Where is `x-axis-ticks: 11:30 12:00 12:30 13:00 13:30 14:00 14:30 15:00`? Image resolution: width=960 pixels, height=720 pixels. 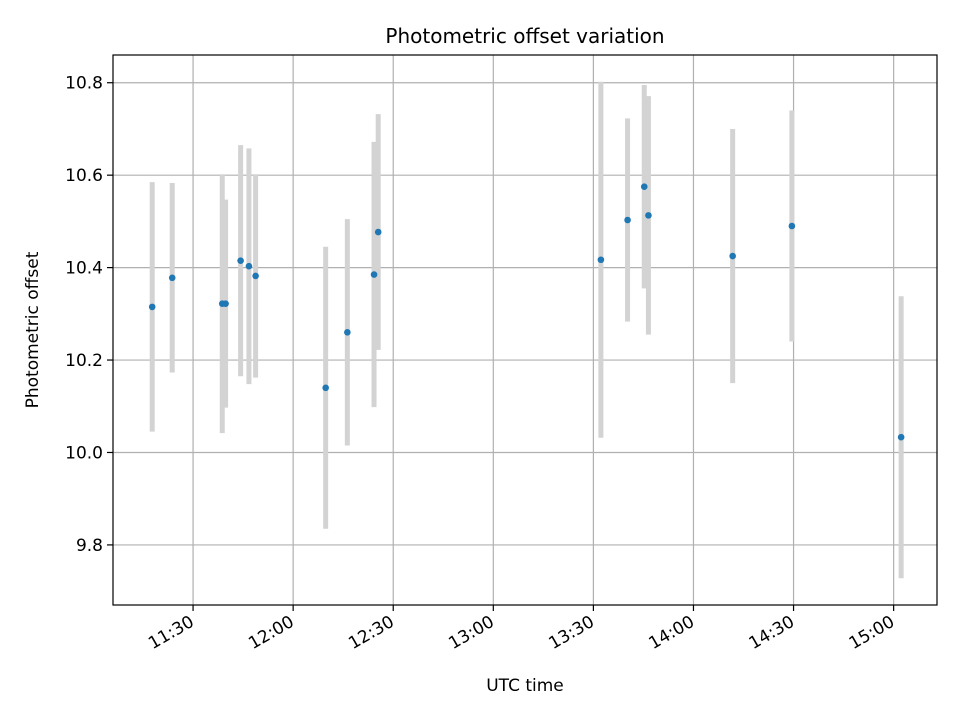
x-axis-ticks: 11:30 12:00 12:30 13:00 13:30 14:00 14:30 15:00 is located at coordinates (521, 629).